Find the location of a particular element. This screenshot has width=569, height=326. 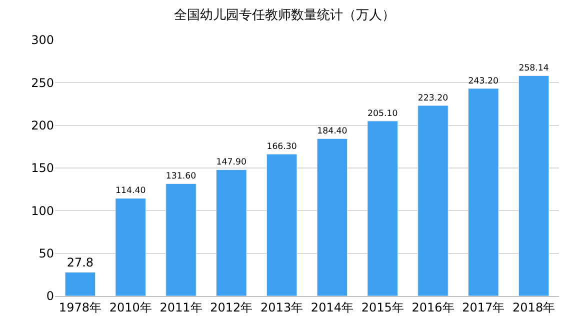

y-tick-label: 50 is located at coordinates (46, 253).